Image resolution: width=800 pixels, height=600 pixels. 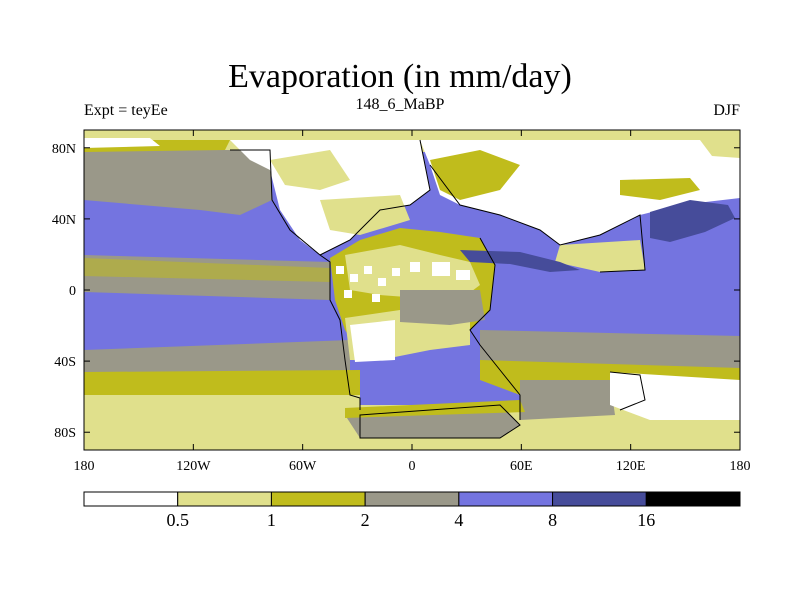 I want to click on period-label: 148_6_MaBP, so click(x=400, y=104).